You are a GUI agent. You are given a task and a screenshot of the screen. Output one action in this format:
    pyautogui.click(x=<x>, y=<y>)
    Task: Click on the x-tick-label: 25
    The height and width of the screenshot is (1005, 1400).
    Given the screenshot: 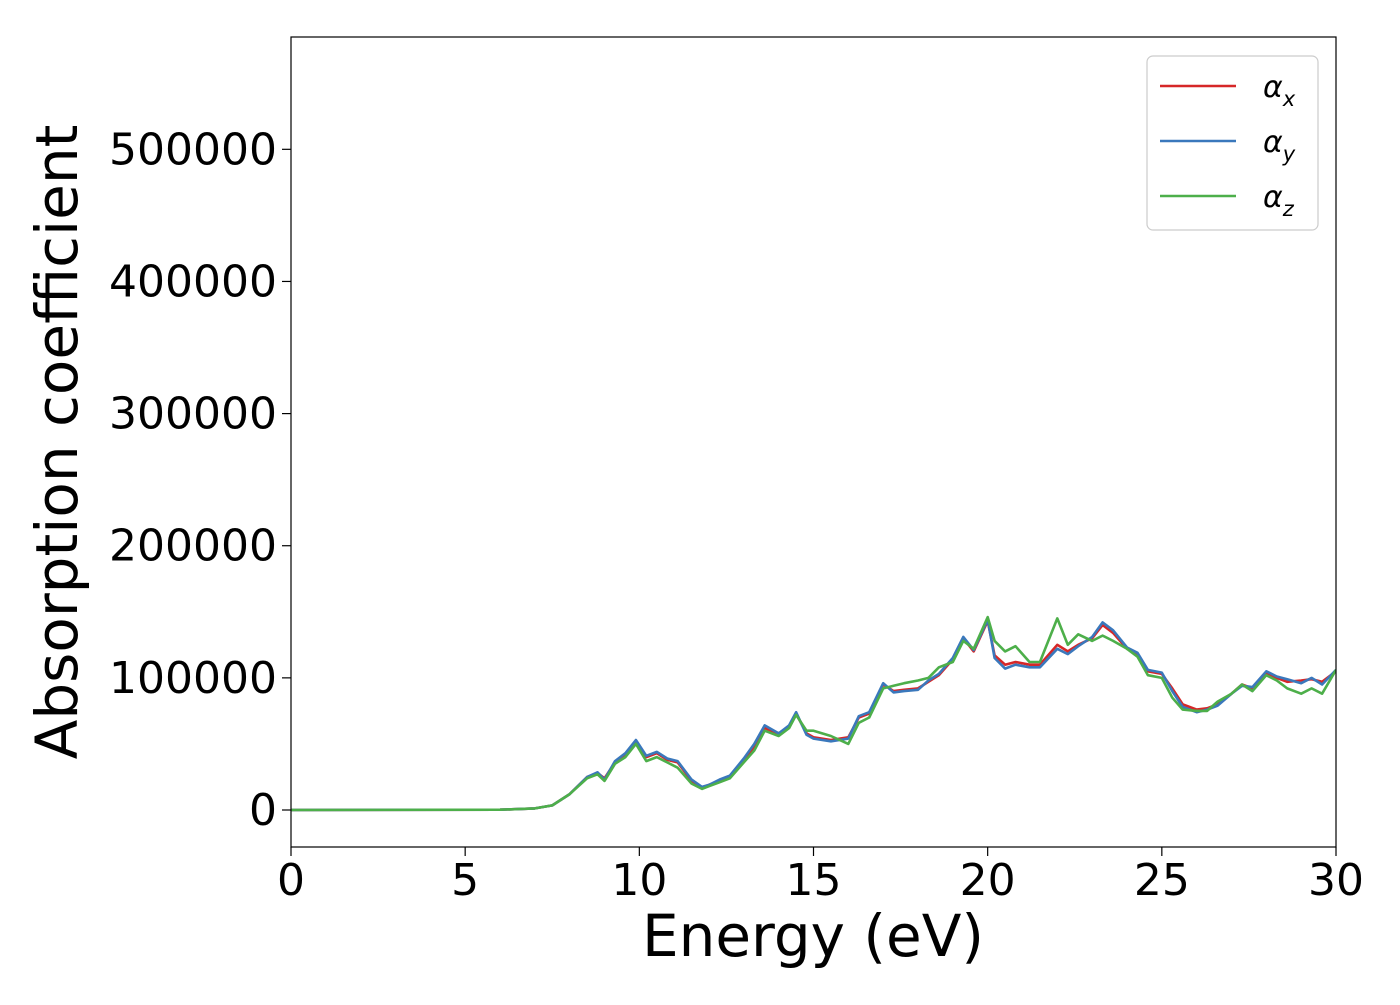 What is the action you would take?
    pyautogui.click(x=1162, y=880)
    